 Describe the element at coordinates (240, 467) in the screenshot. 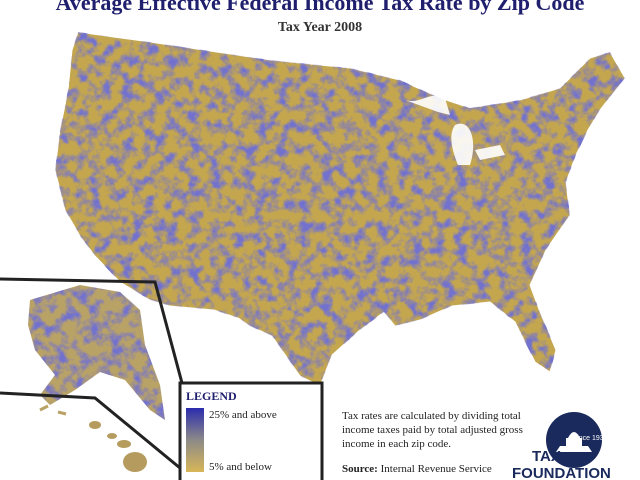

I see `legend-low: 5% and below` at that location.